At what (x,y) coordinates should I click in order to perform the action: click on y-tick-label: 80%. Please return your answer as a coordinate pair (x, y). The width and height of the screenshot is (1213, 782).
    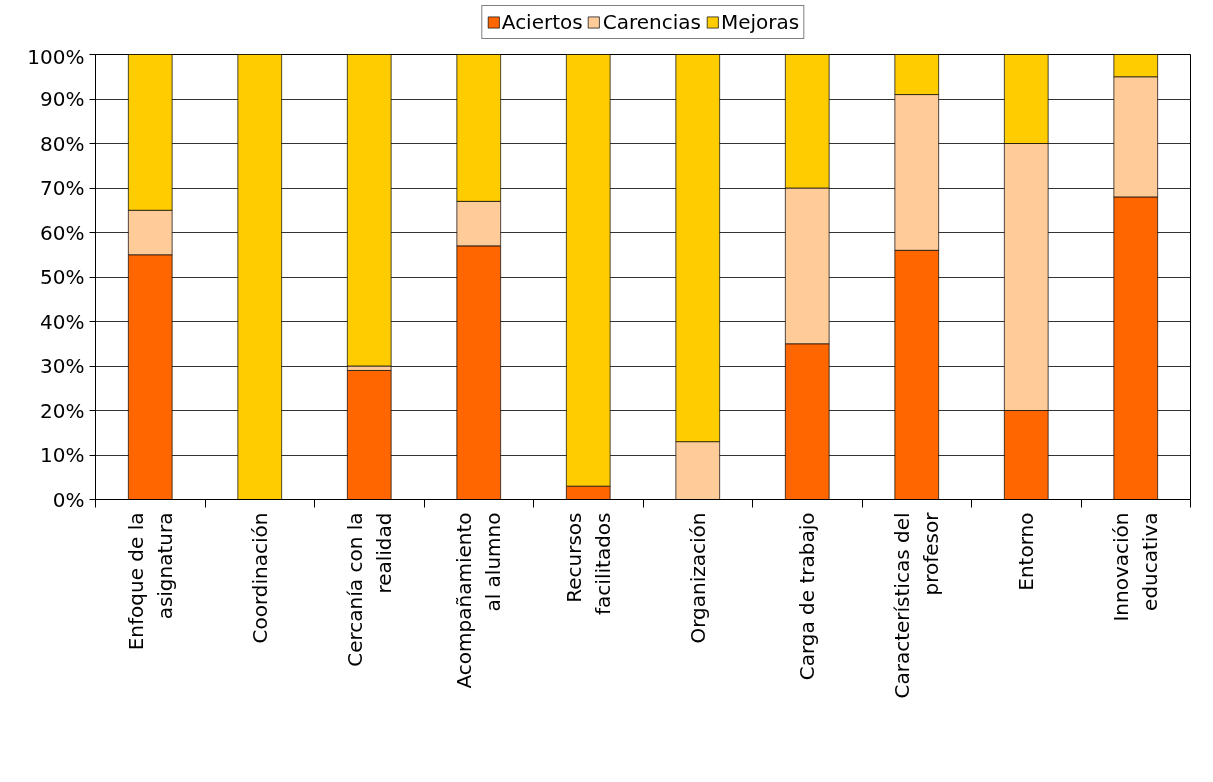
    Looking at the image, I should click on (62, 143).